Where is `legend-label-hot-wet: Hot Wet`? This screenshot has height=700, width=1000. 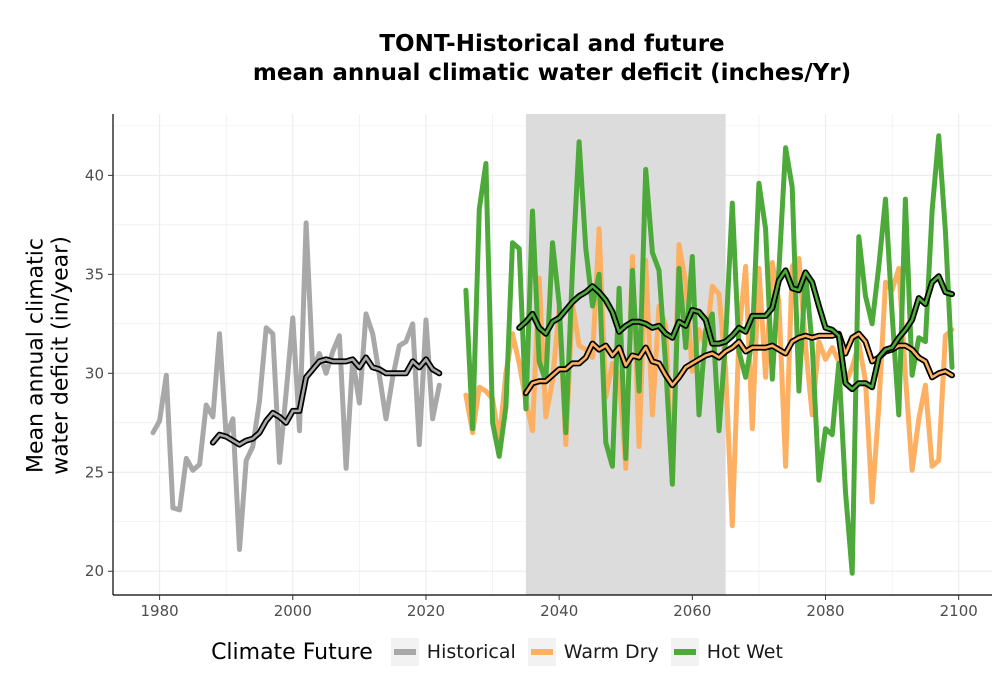 legend-label-hot-wet: Hot Wet is located at coordinates (744, 652).